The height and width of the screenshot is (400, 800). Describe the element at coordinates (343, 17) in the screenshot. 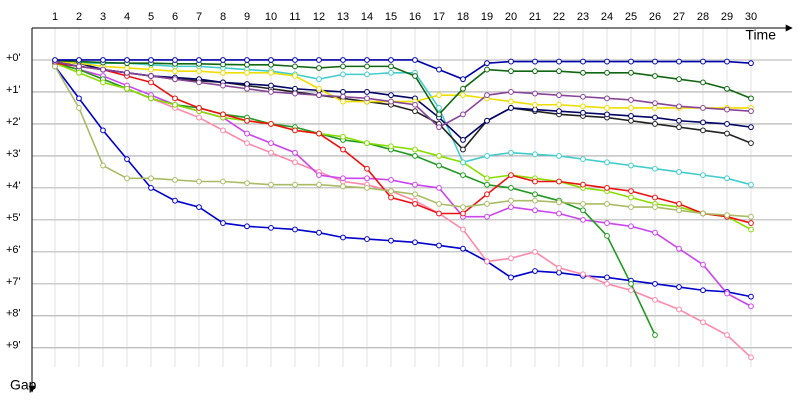

I see `x-tick-label: 13` at that location.